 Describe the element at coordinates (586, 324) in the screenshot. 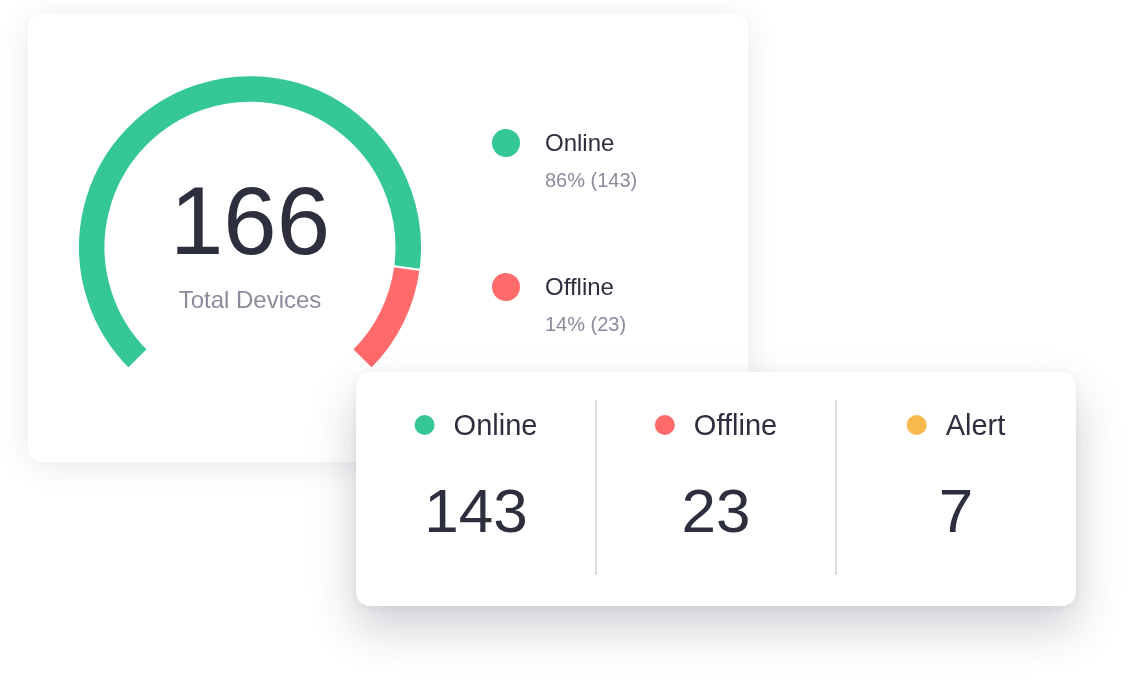

I see `data-label: 14% (23)` at that location.